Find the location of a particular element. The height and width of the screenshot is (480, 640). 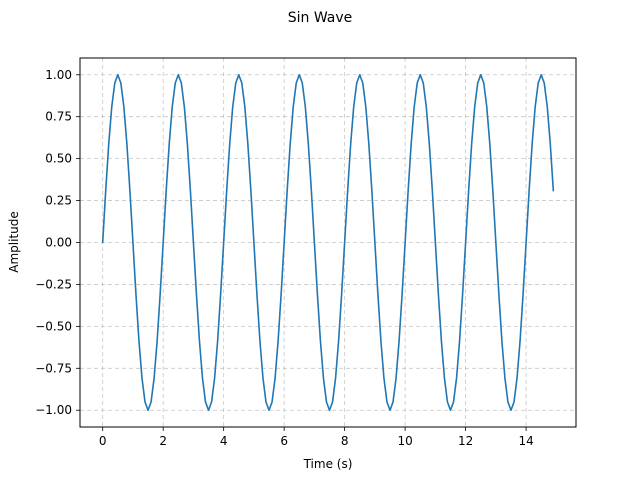

x-axis-ticks: 0 2 4 6 8 10 12 14 is located at coordinates (316, 437).